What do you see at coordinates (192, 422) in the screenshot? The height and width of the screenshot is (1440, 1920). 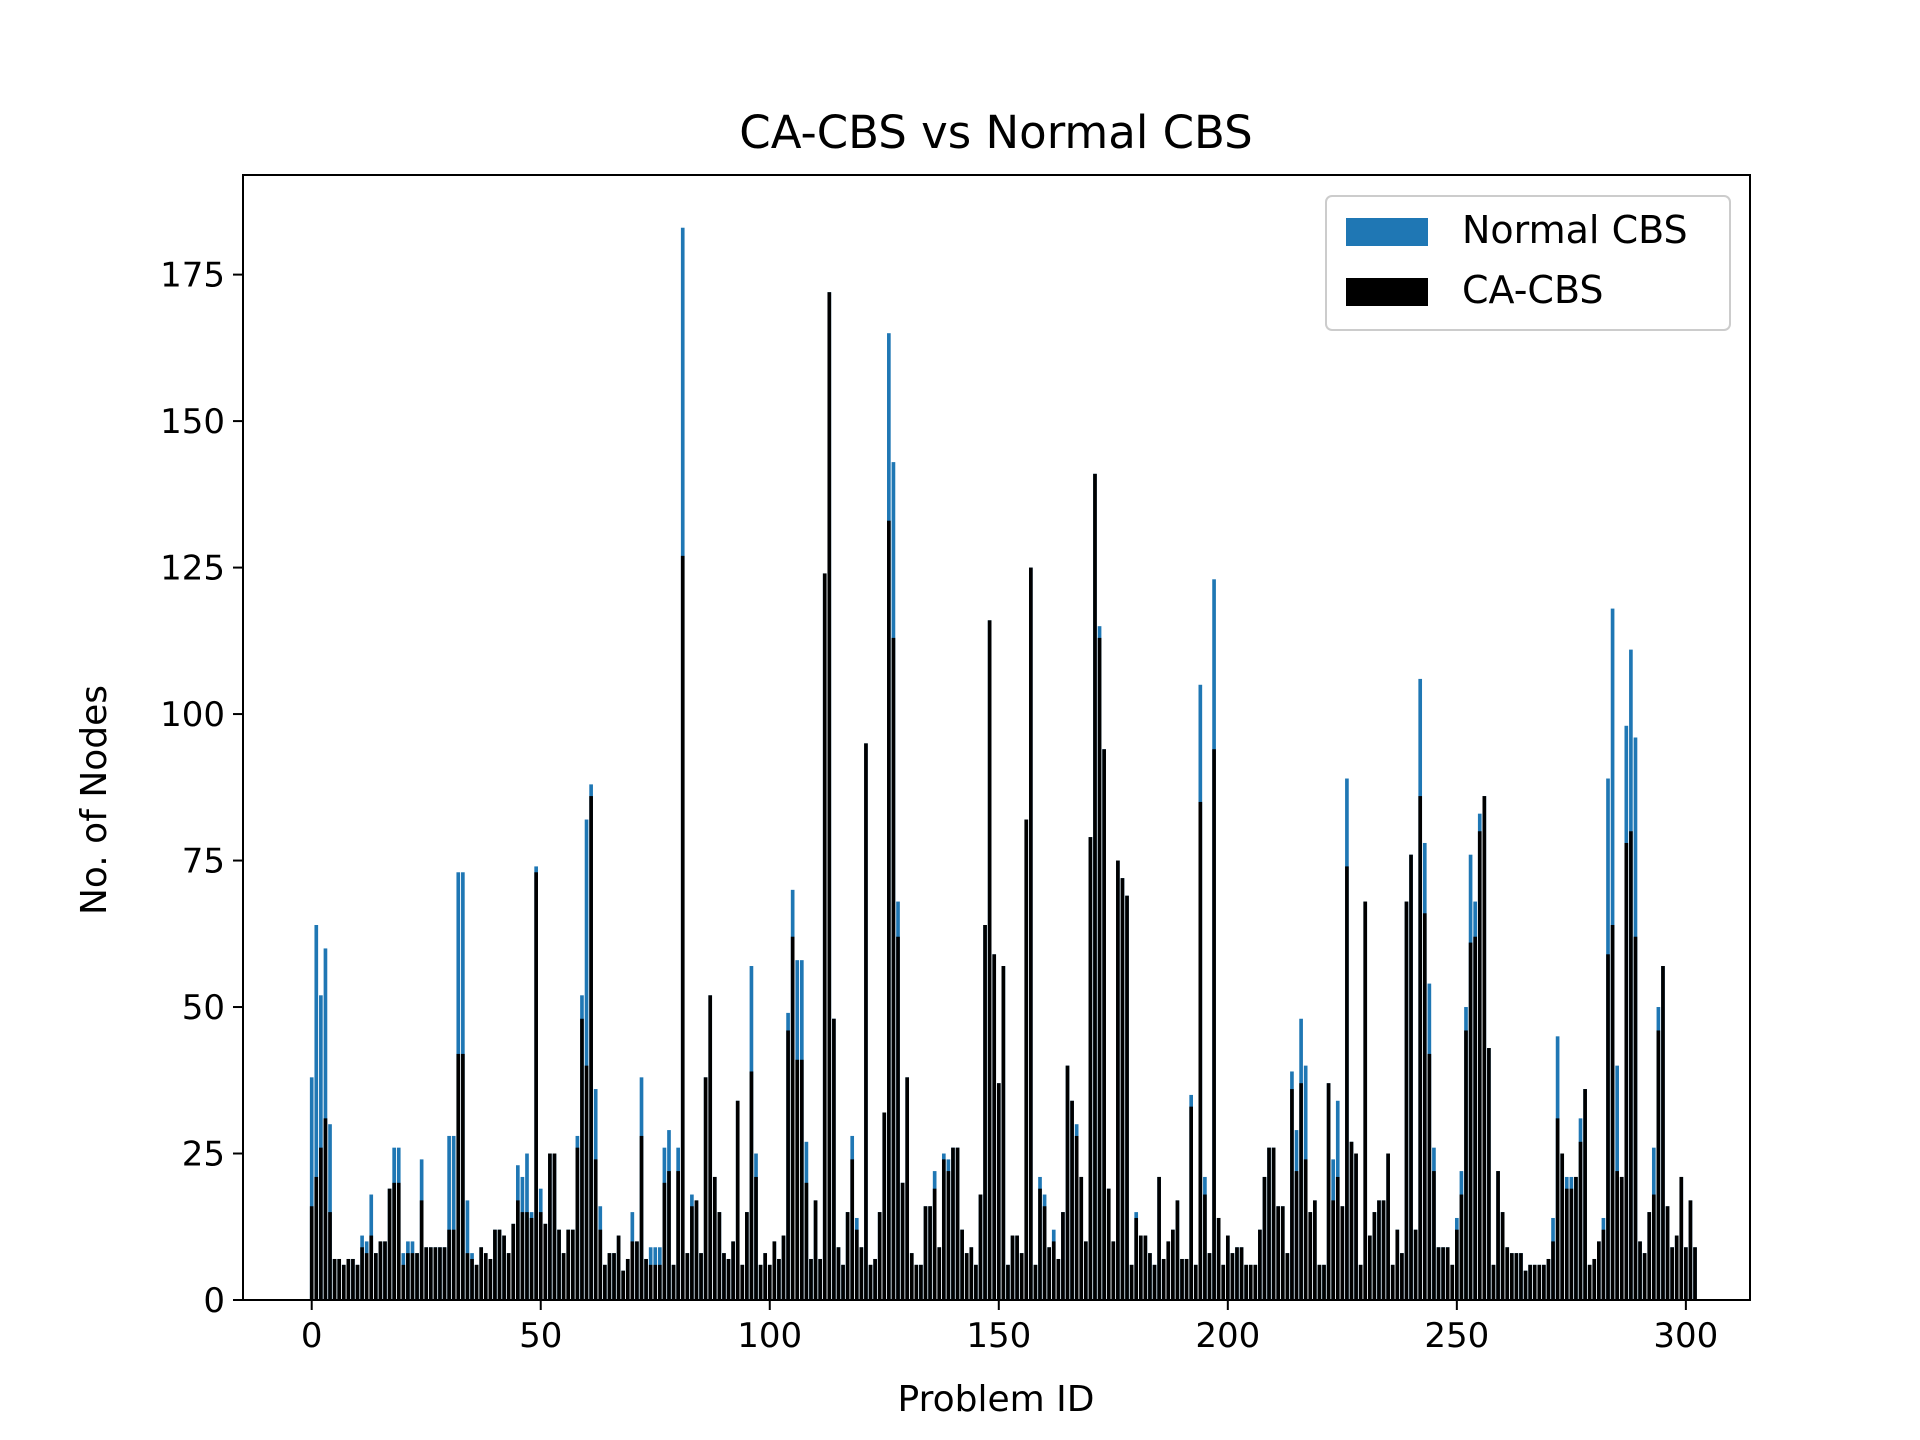 I see `y-tick-label: 150` at bounding box center [192, 422].